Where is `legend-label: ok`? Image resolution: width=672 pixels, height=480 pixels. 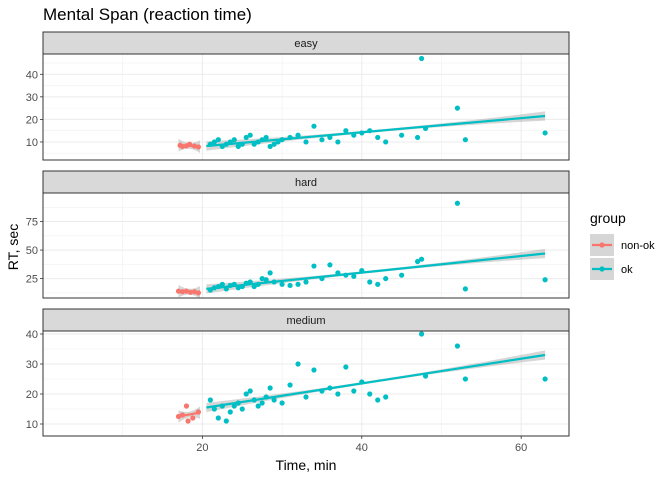
legend-label: ok is located at coordinates (627, 270).